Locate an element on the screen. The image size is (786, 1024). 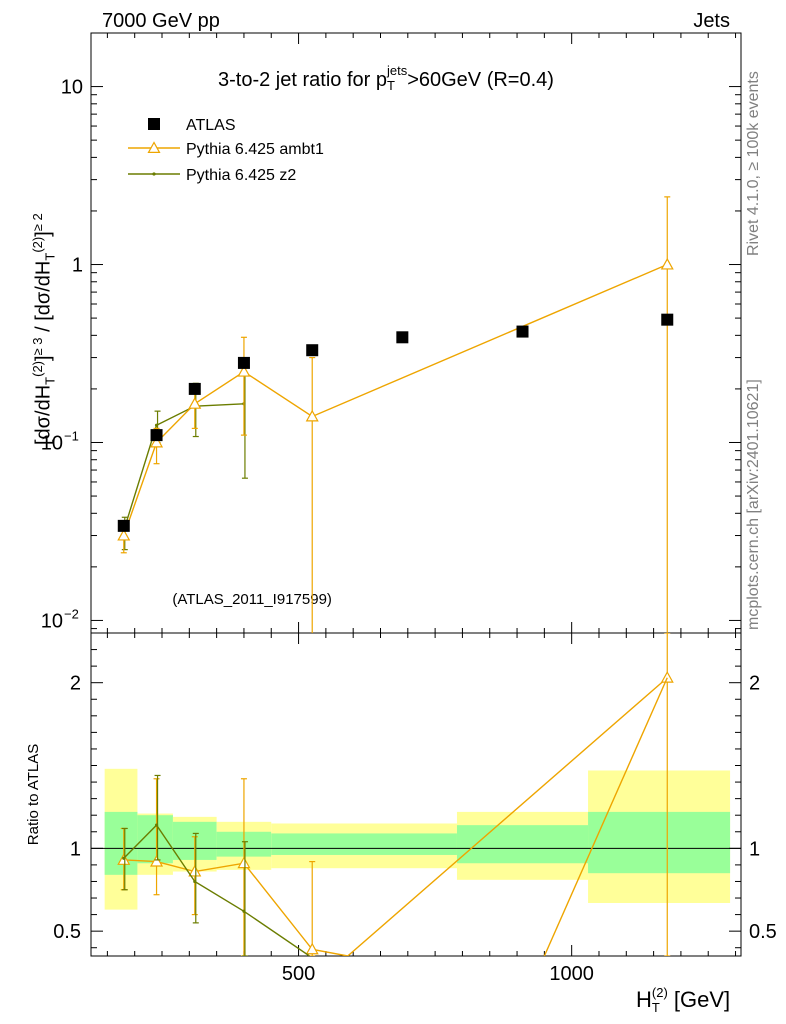
ratio-y-tick-label: 1 is located at coordinates (75, 849).